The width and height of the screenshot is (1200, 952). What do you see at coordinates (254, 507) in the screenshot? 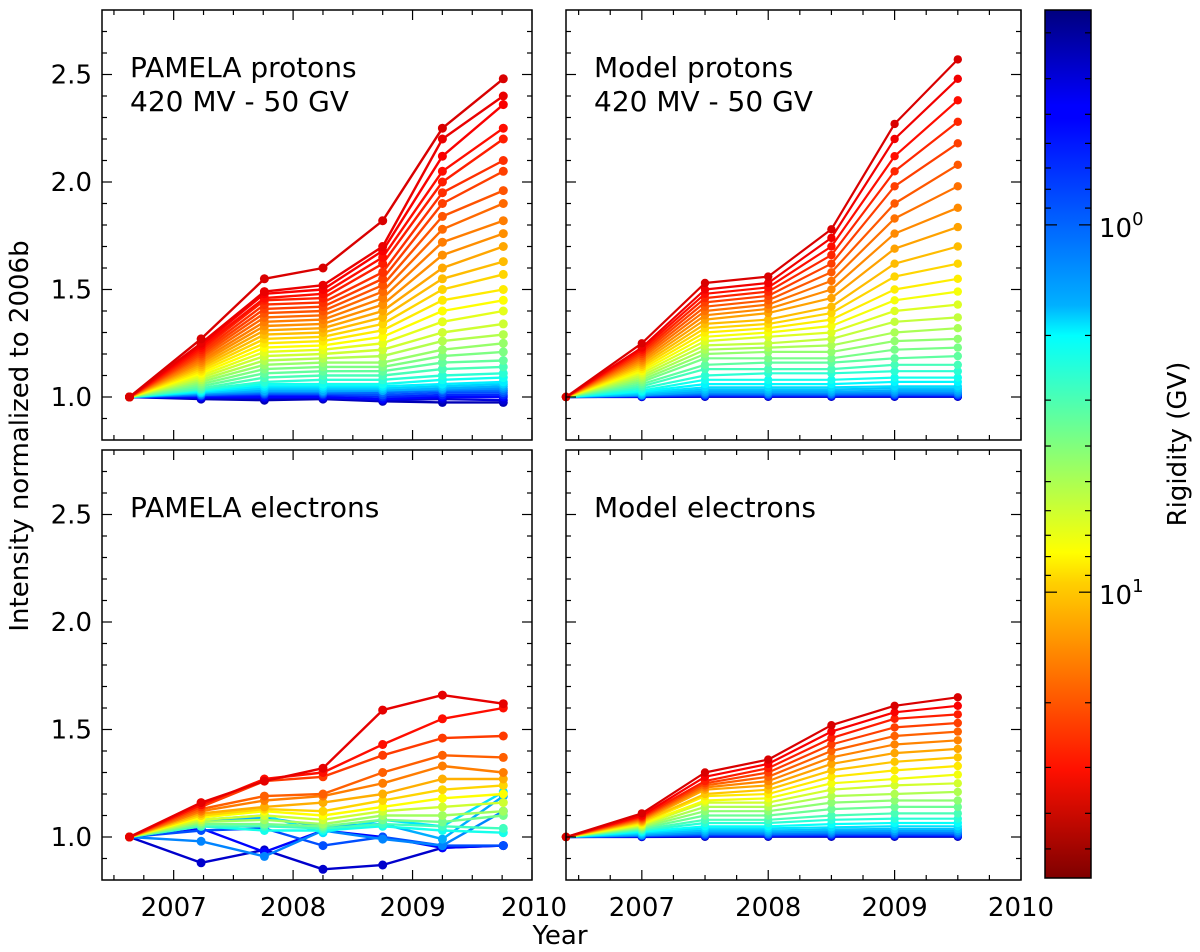
I see `panel-title: PAMELA electrons` at bounding box center [254, 507].